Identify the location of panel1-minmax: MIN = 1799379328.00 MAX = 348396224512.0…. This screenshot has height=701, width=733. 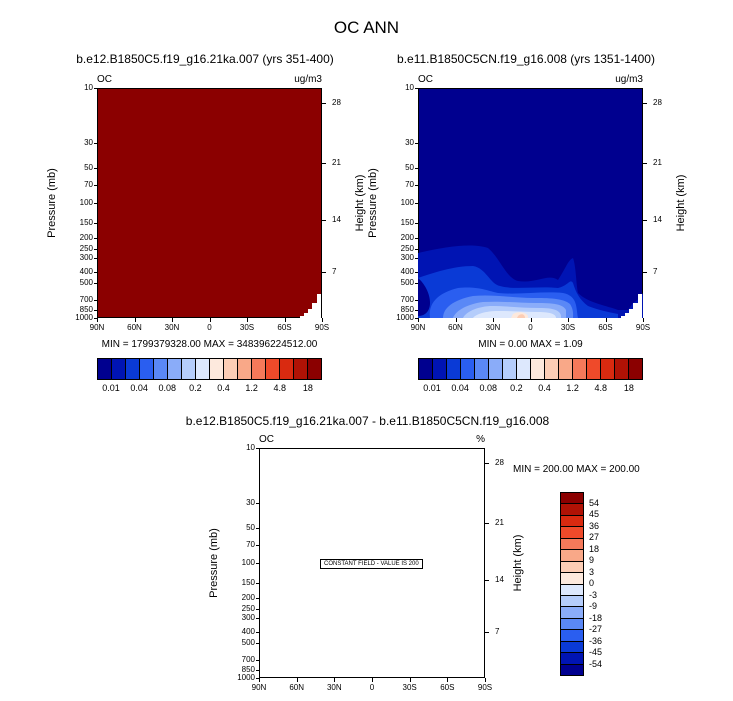
(209, 344).